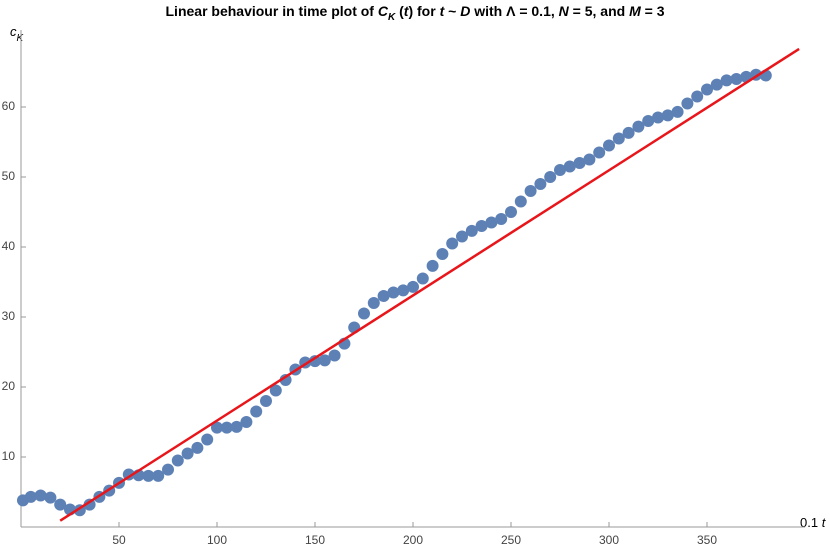 The image size is (830, 551). What do you see at coordinates (9, 176) in the screenshot?
I see `y-tick-label: 50` at bounding box center [9, 176].